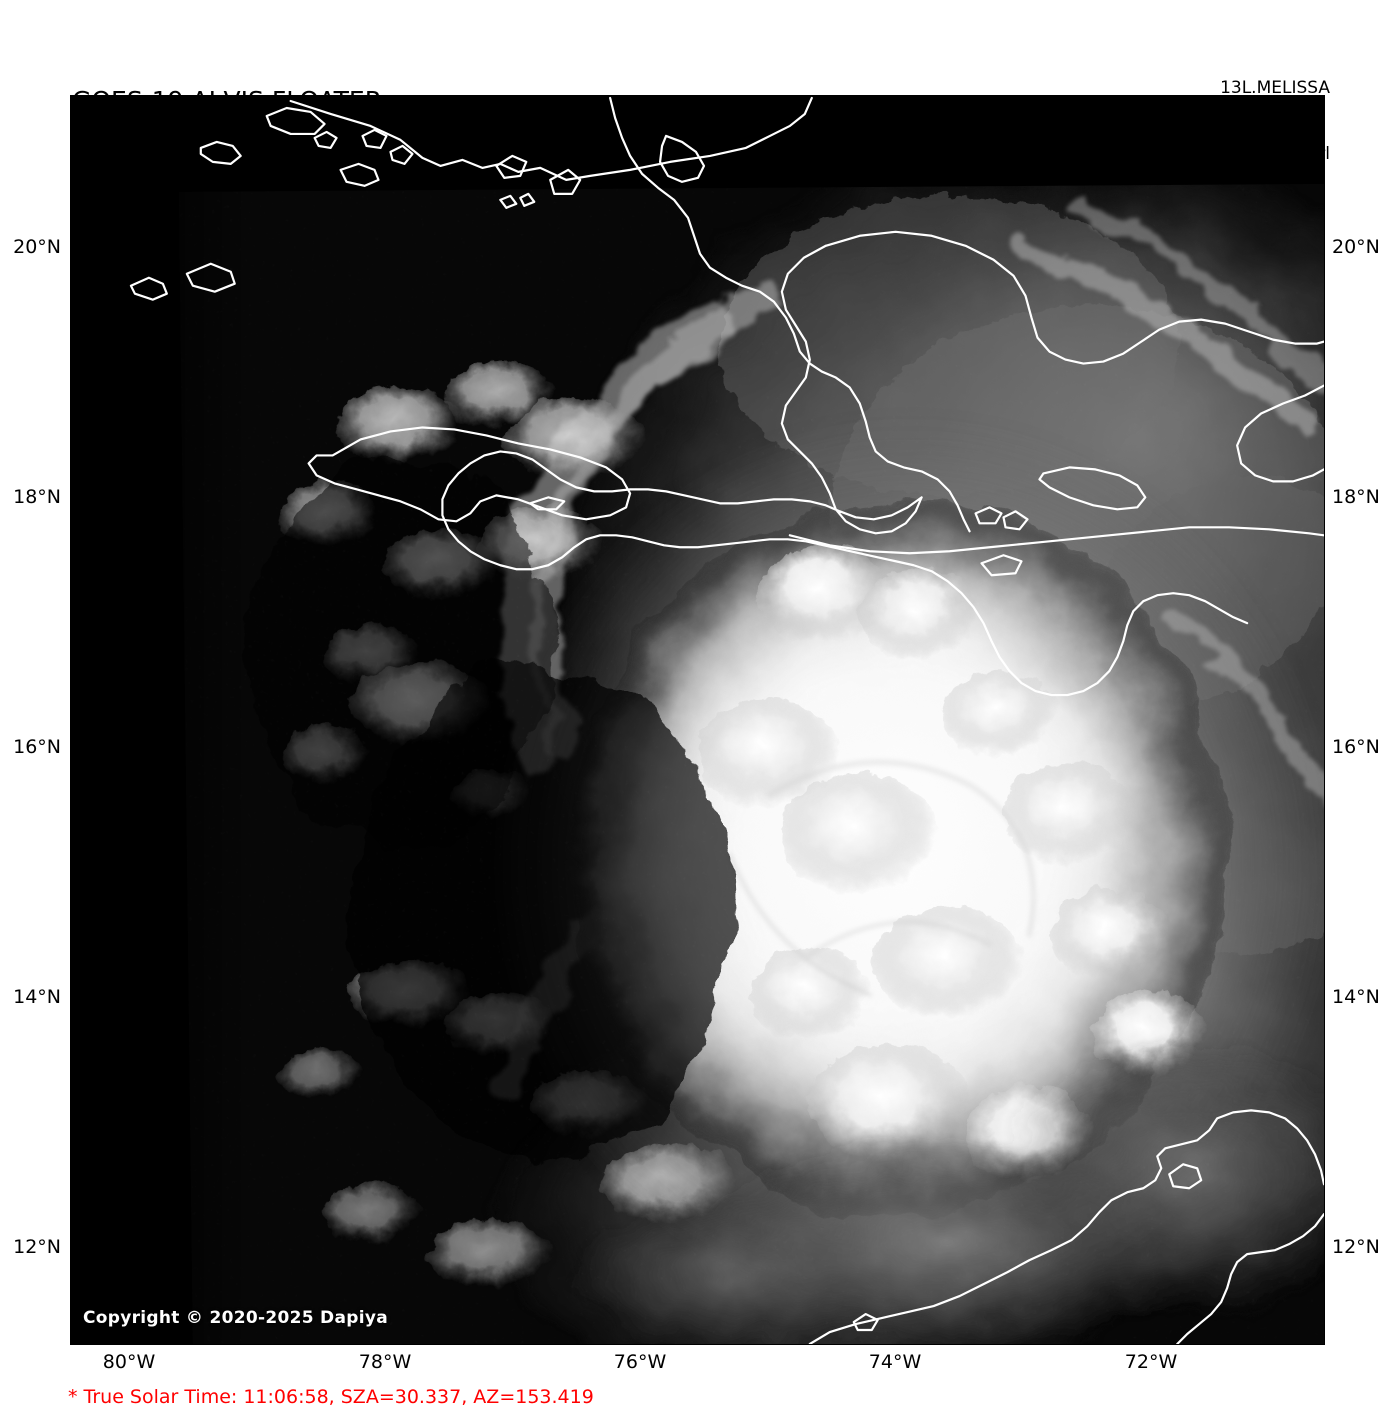 Image resolution: width=1393 pixels, height=1425 pixels. I want to click on coastline-cayman-brac, so click(295, 121).